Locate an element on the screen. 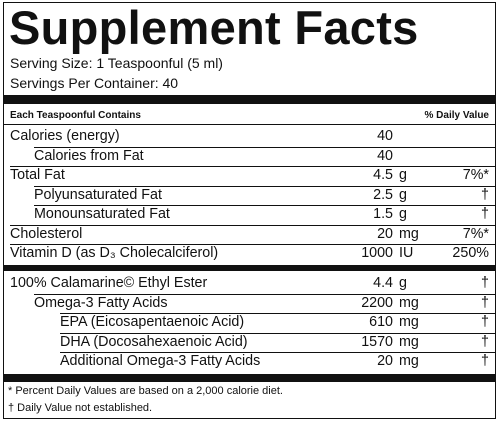 This screenshot has height=423, width=500. footnote: † Daily Value not established. is located at coordinates (80, 408).